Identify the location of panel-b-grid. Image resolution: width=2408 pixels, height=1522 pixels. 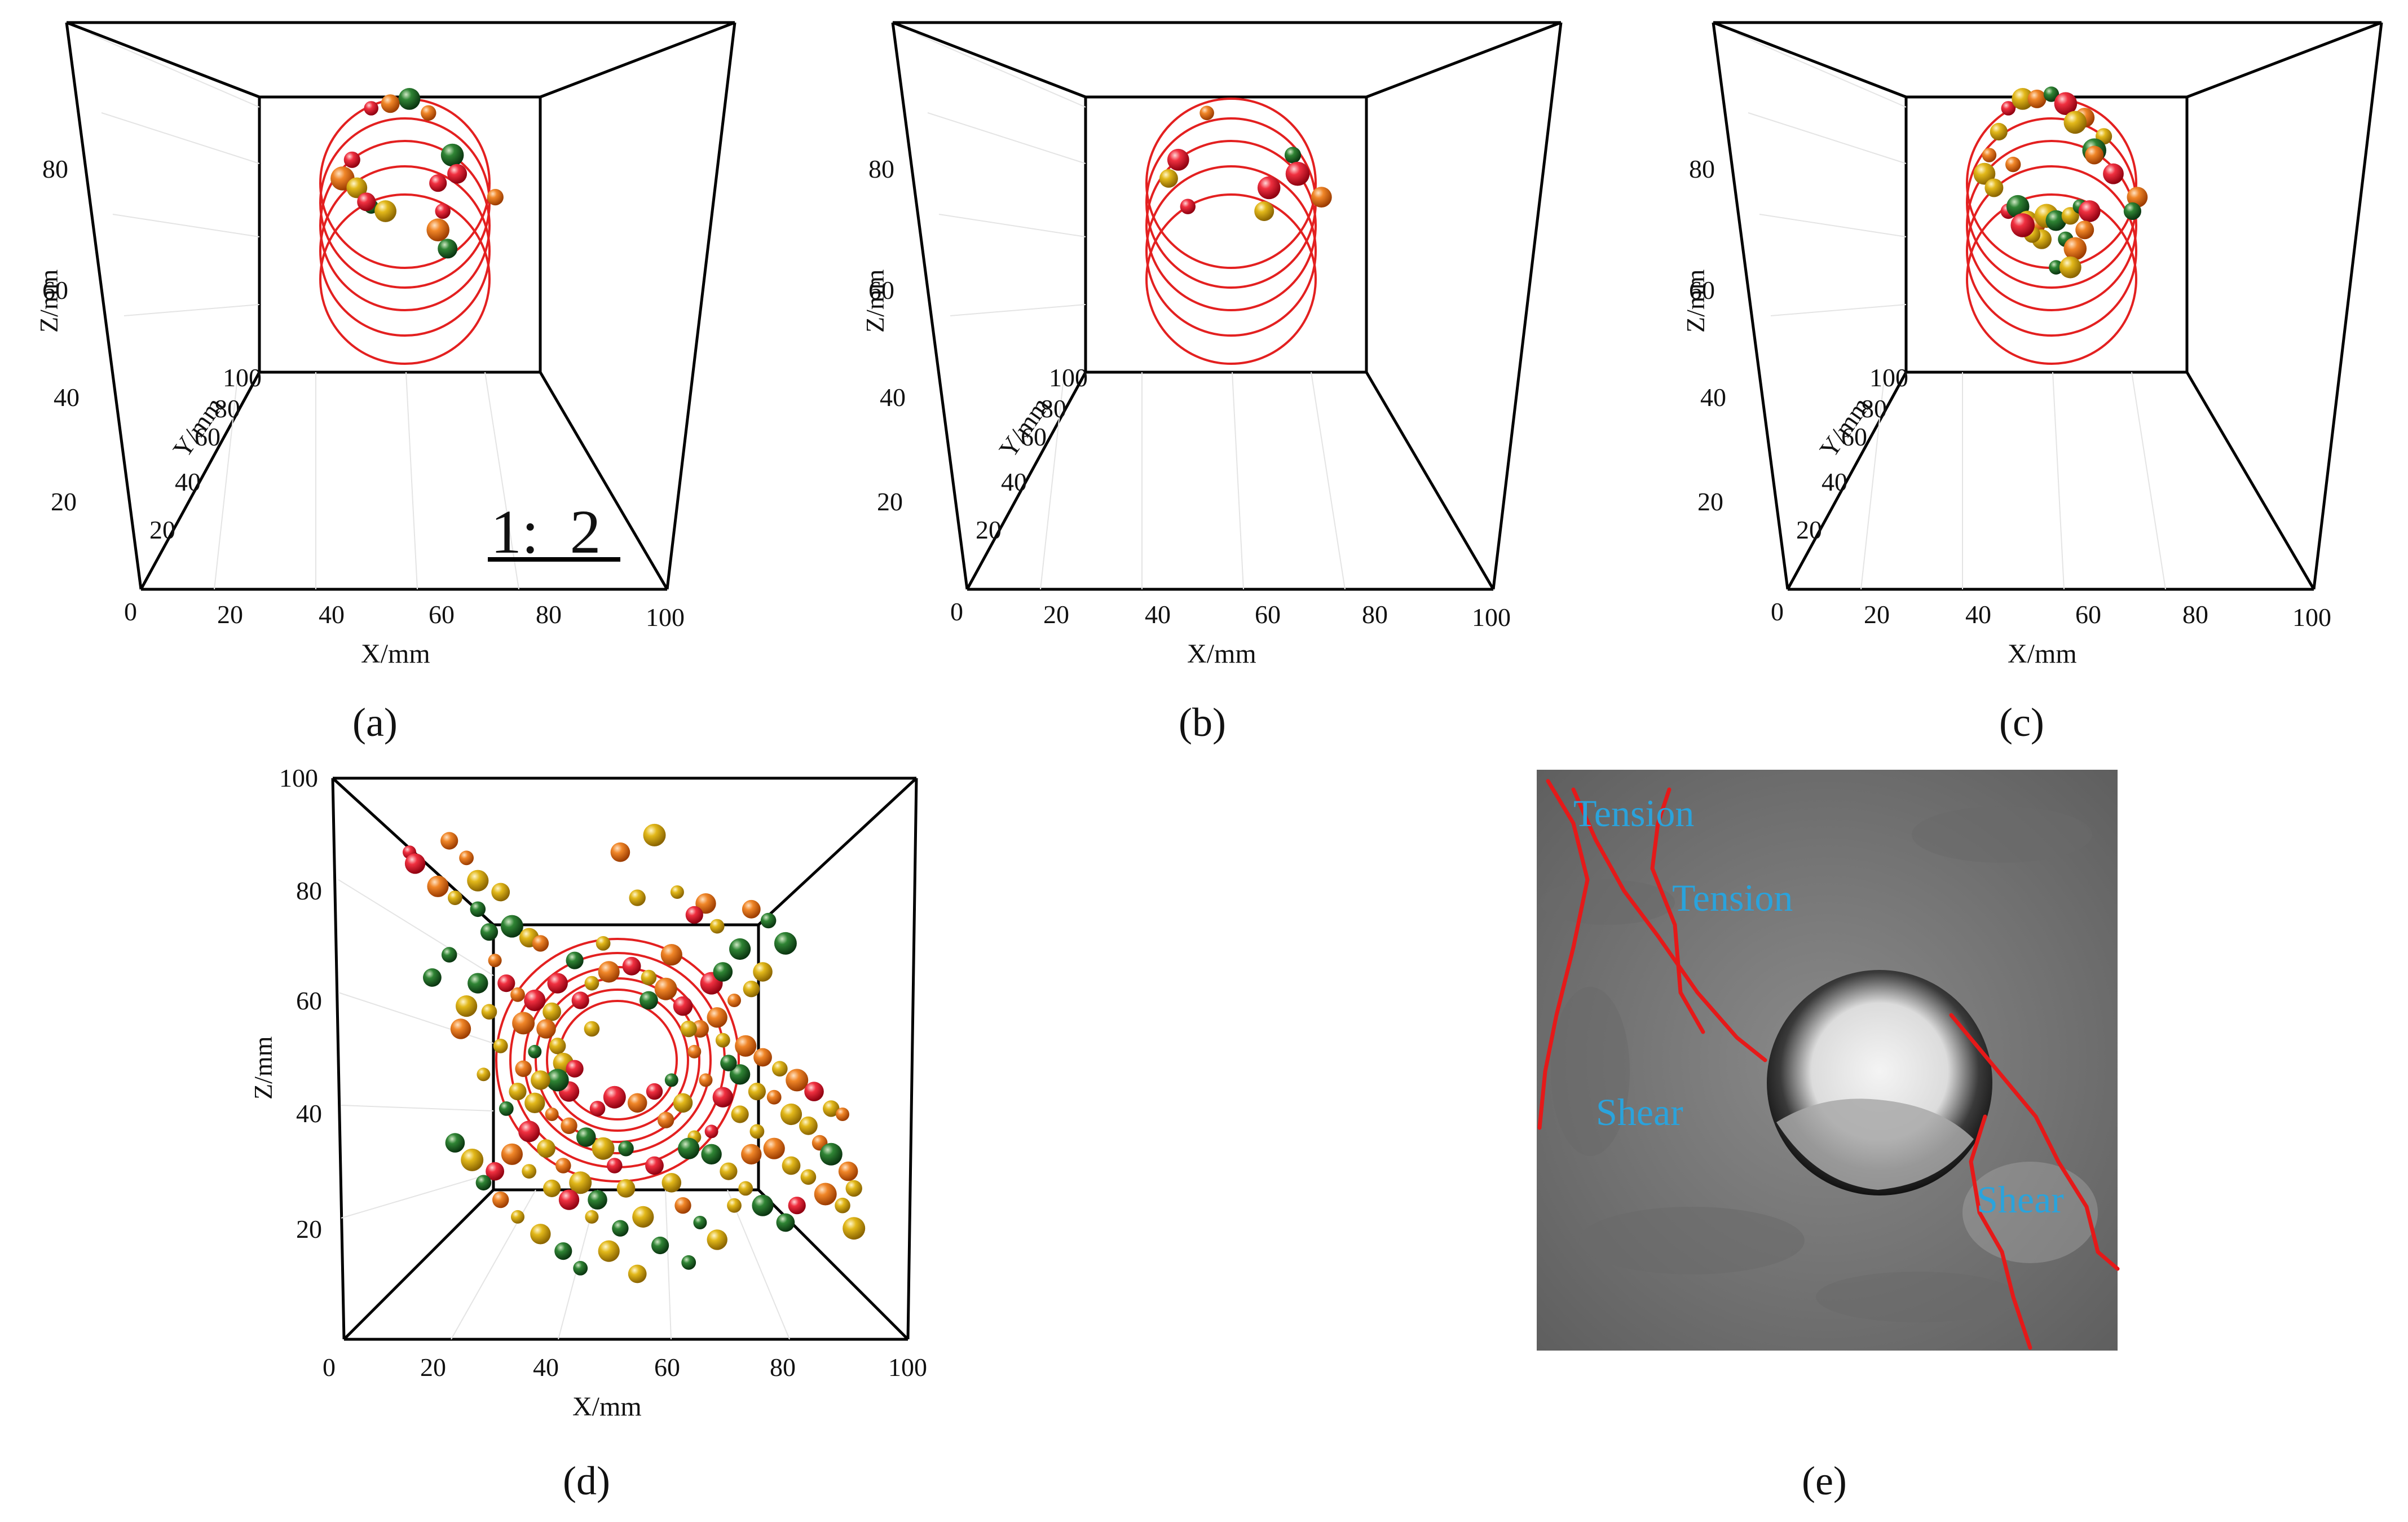
(1131, 312).